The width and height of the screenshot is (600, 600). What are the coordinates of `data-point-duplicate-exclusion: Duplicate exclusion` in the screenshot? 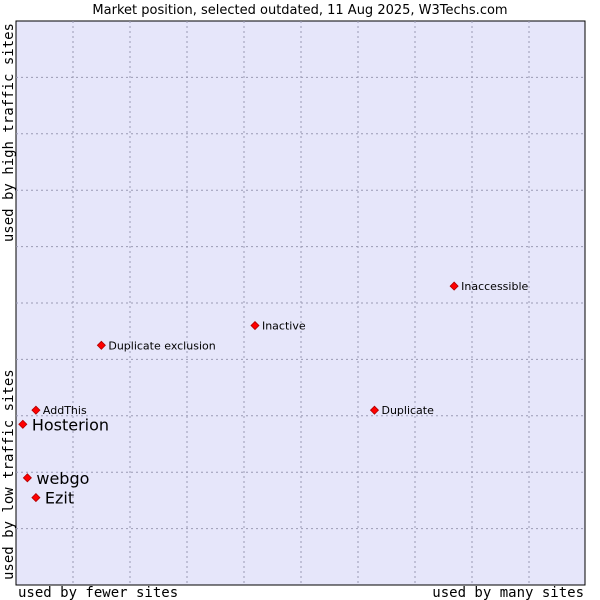 It's located at (156, 345).